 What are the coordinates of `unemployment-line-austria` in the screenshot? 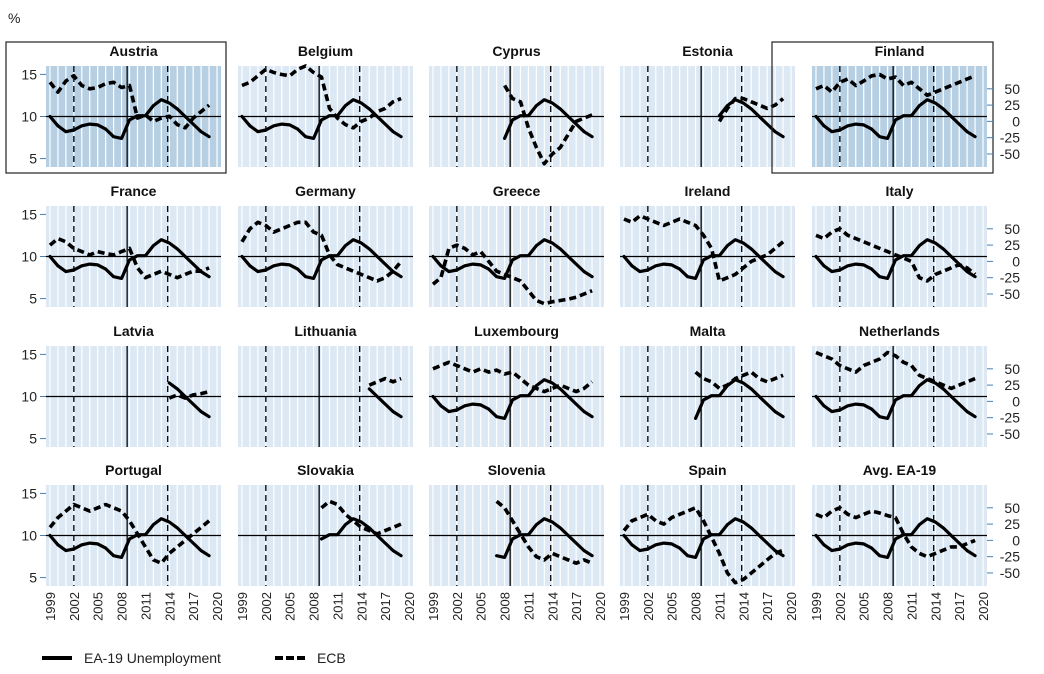 It's located at (129, 119).